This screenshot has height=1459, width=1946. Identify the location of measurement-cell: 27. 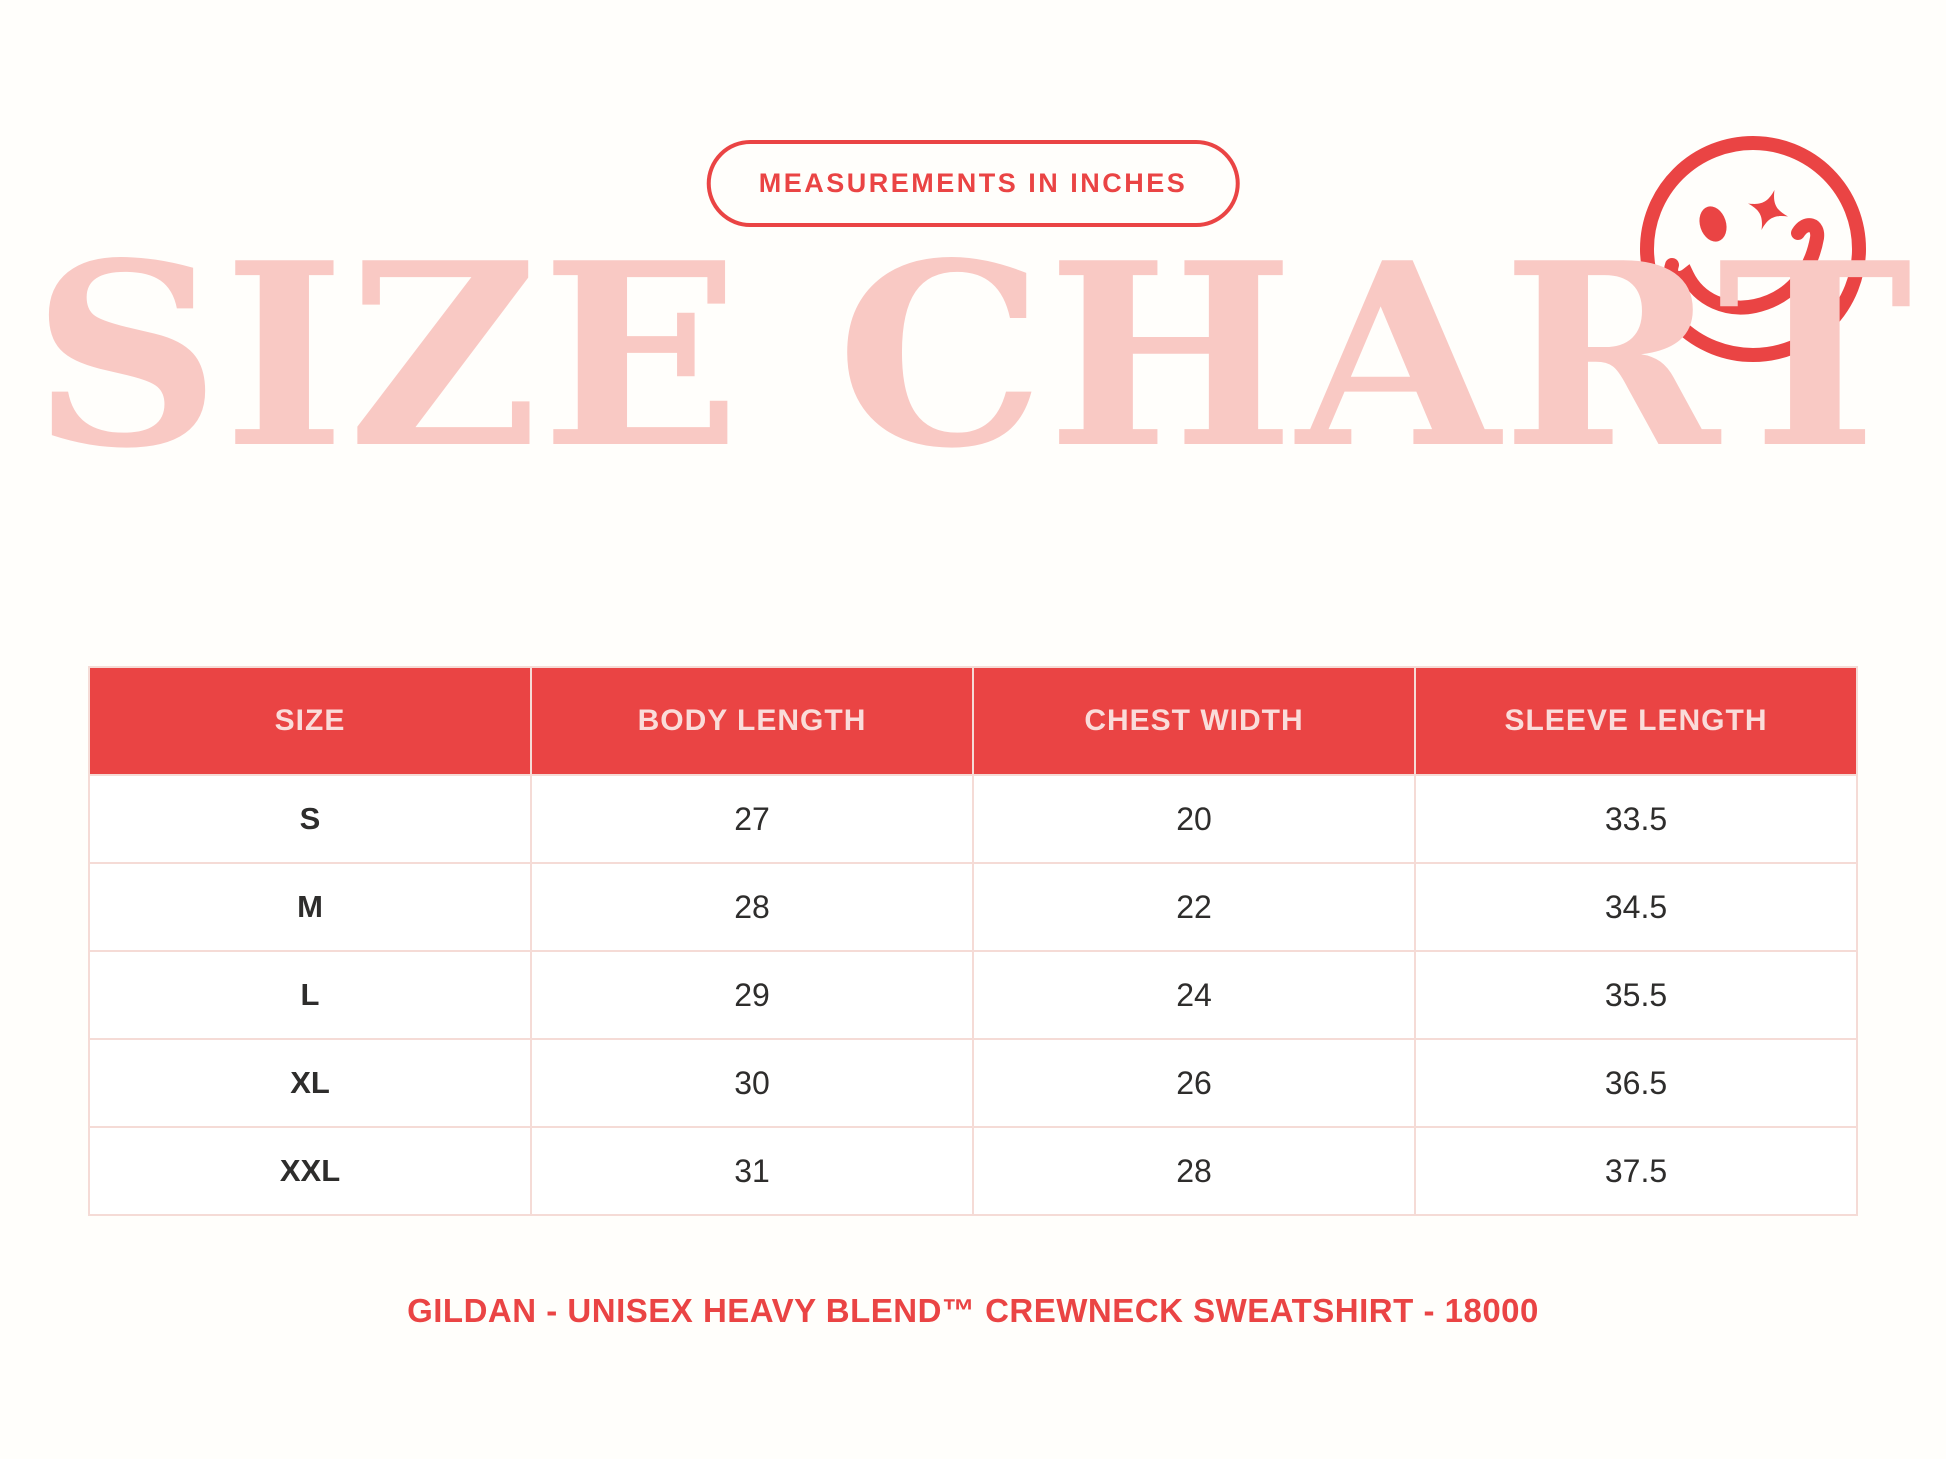
(752, 819).